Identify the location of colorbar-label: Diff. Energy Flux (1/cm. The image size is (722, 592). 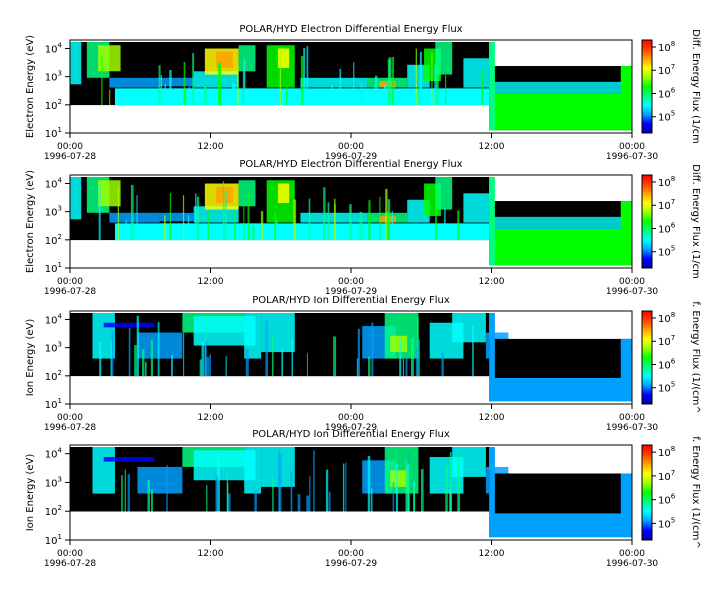
(695, 86).